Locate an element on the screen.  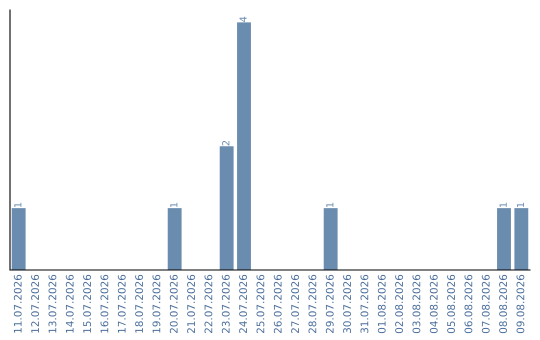
x-tick-label: 05.08.2026 is located at coordinates (451, 304).